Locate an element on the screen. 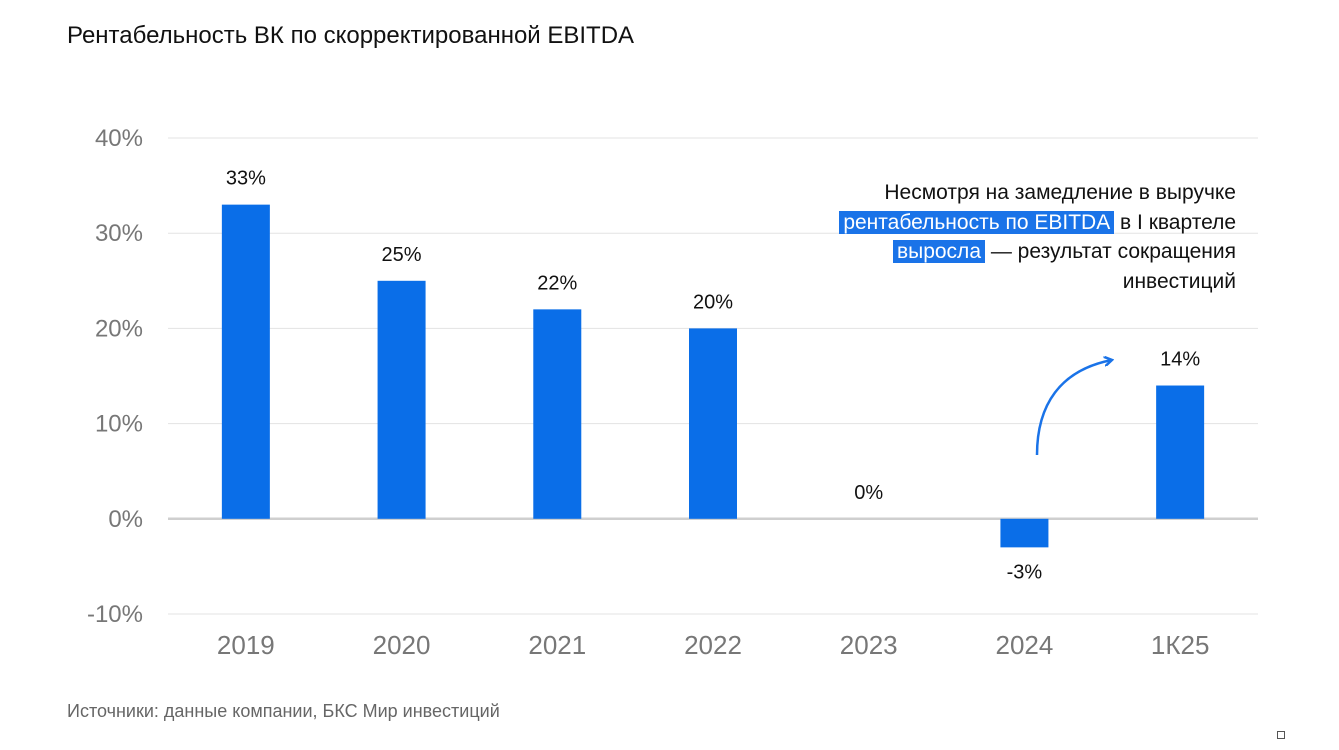  data-label: 22% is located at coordinates (557, 283).